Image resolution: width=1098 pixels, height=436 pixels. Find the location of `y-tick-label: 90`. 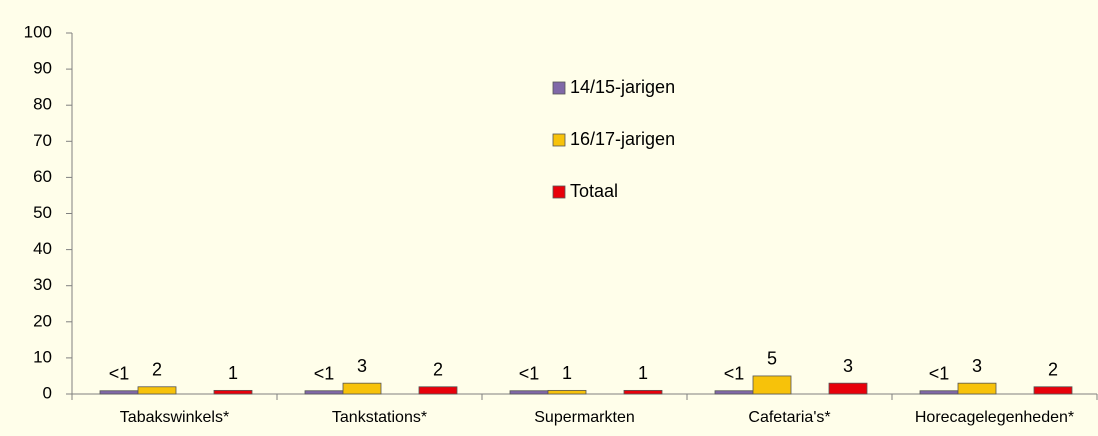

y-tick-label: 90 is located at coordinates (42, 68).